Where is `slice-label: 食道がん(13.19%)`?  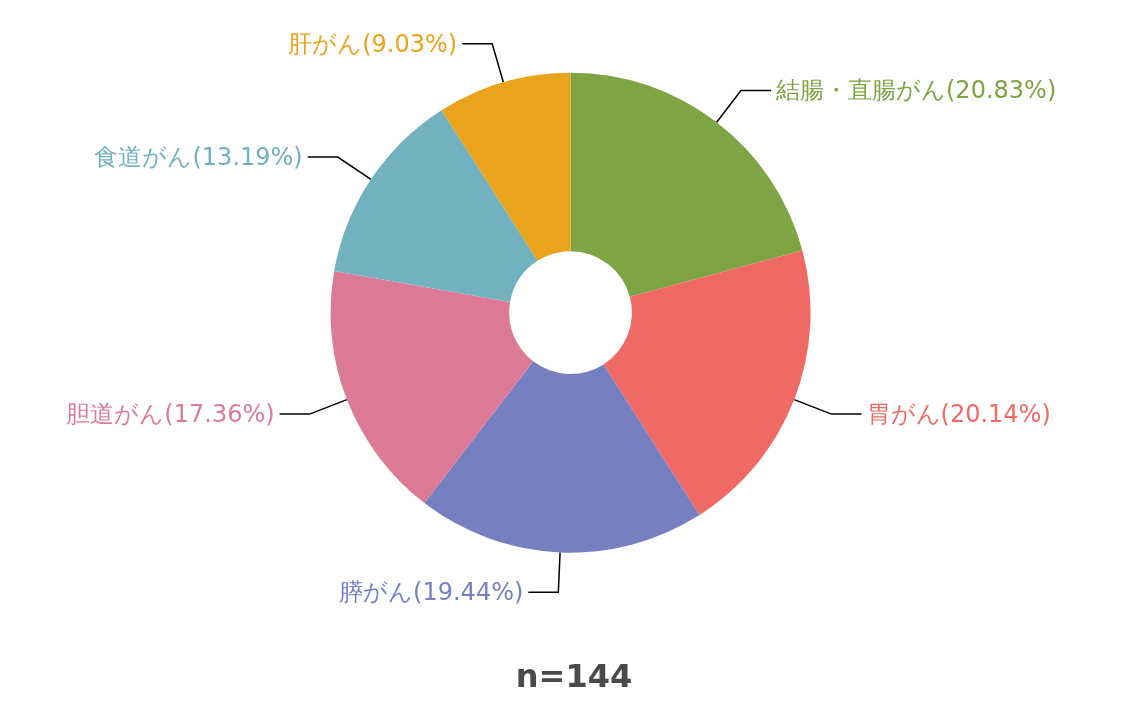
slice-label: 食道がん(13.19%) is located at coordinates (198, 157).